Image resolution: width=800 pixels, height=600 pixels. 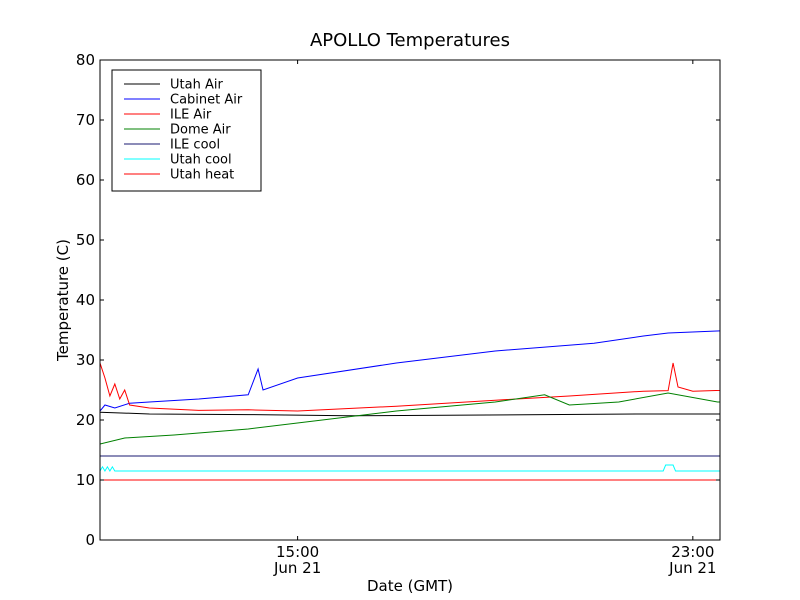 What do you see at coordinates (85, 480) in the screenshot?
I see `y-tick-label: 10` at bounding box center [85, 480].